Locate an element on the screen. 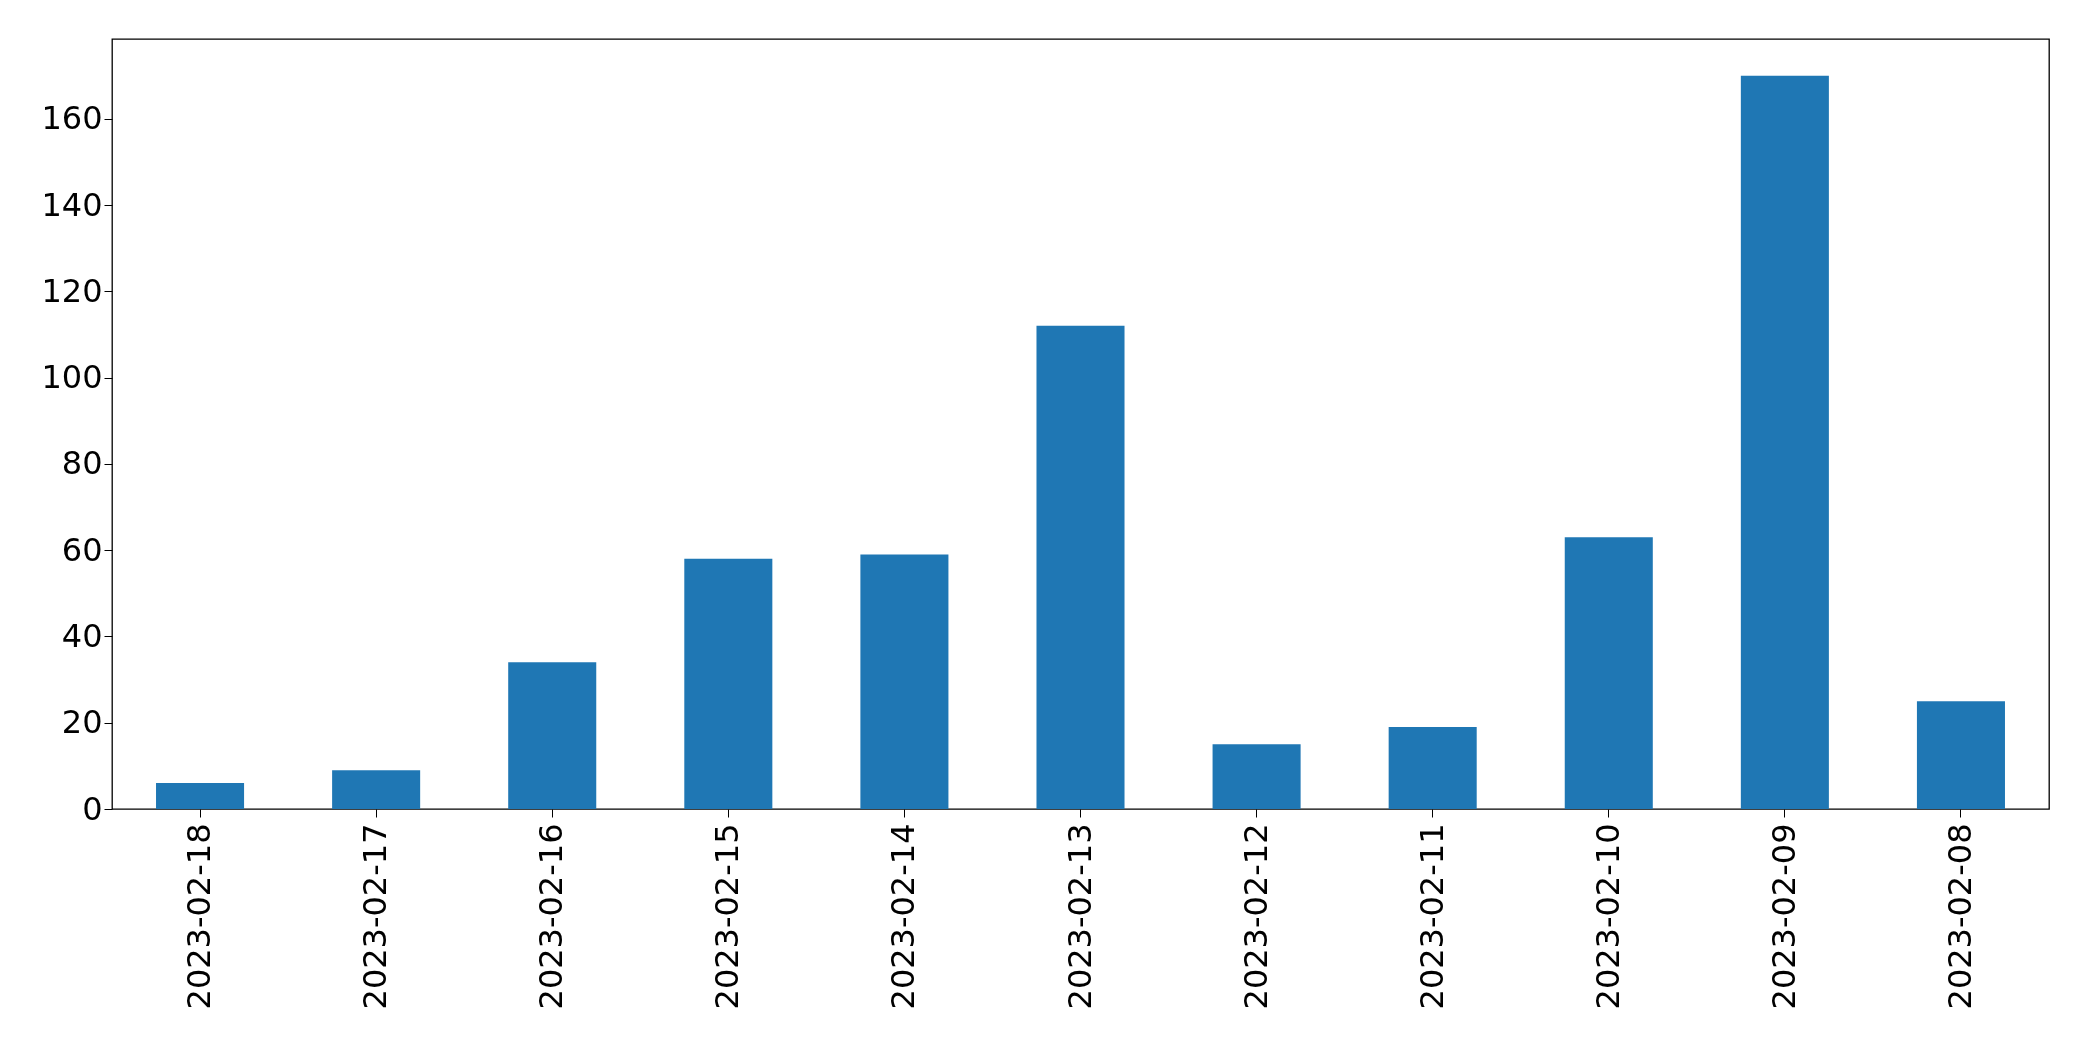 The width and height of the screenshot is (2093, 1061). x-tick-label: 2023-02-08 is located at coordinates (1959, 916).